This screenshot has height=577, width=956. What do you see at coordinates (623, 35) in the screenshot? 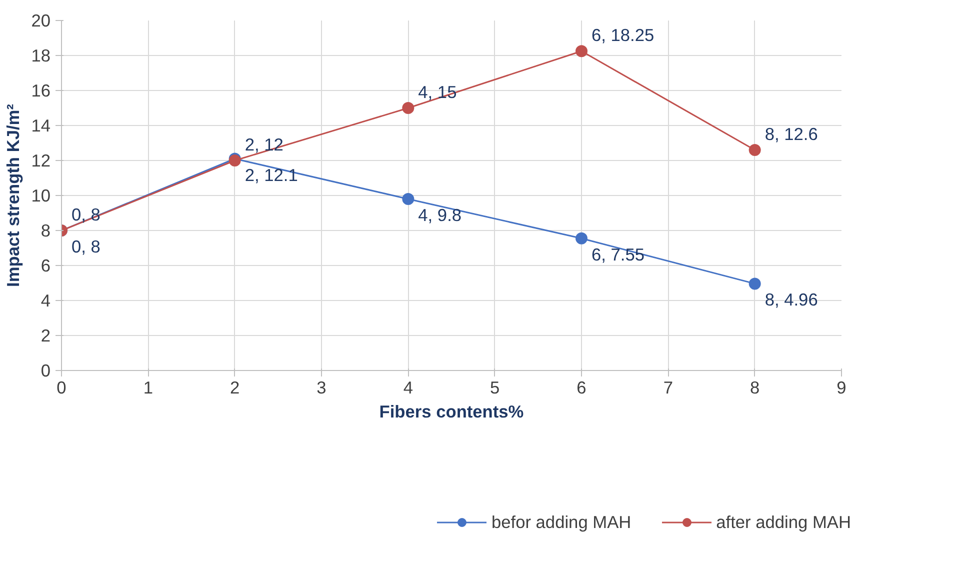
I see `data-label: 6, 18.25` at bounding box center [623, 35].